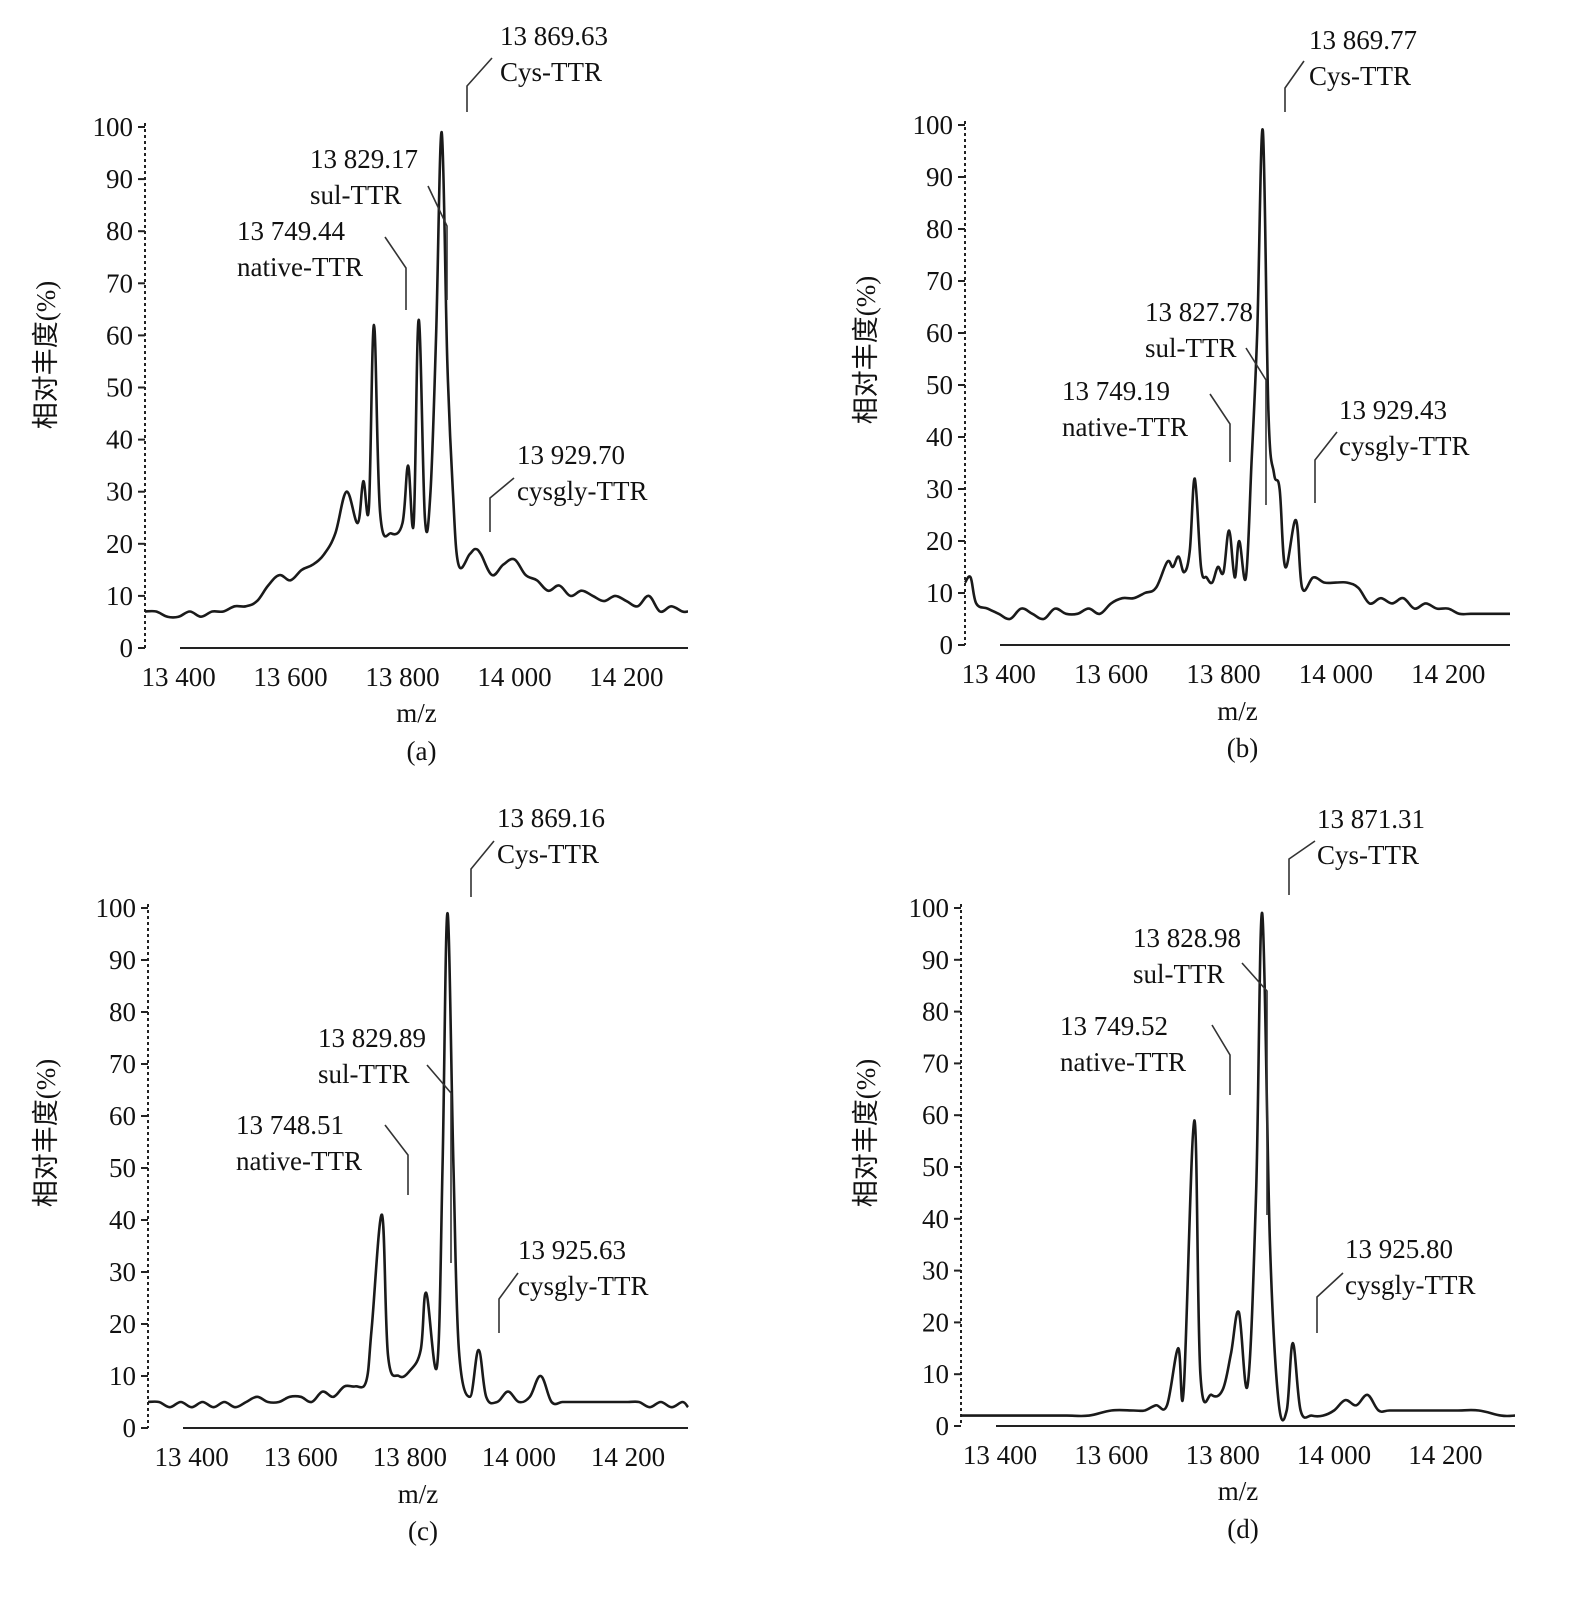 The width and height of the screenshot is (1594, 1606). What do you see at coordinates (1399, 1249) in the screenshot?
I see `peak-mass-label: 13 925.80` at bounding box center [1399, 1249].